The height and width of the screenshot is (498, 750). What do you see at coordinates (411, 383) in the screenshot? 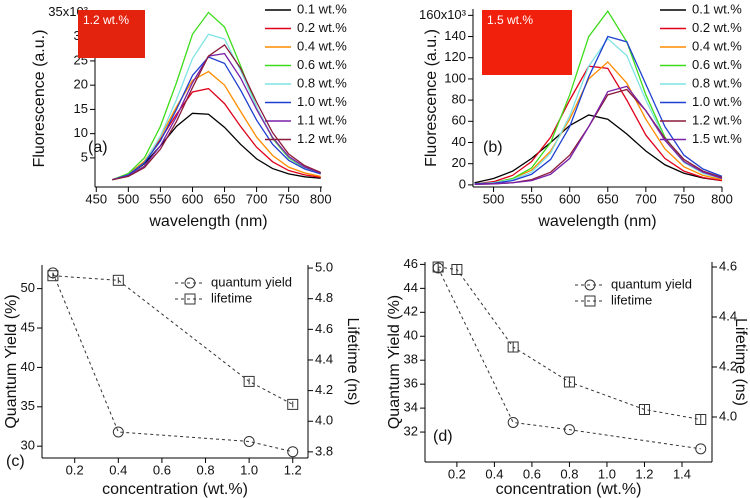
I see `y-tick-label: 36` at bounding box center [411, 383].